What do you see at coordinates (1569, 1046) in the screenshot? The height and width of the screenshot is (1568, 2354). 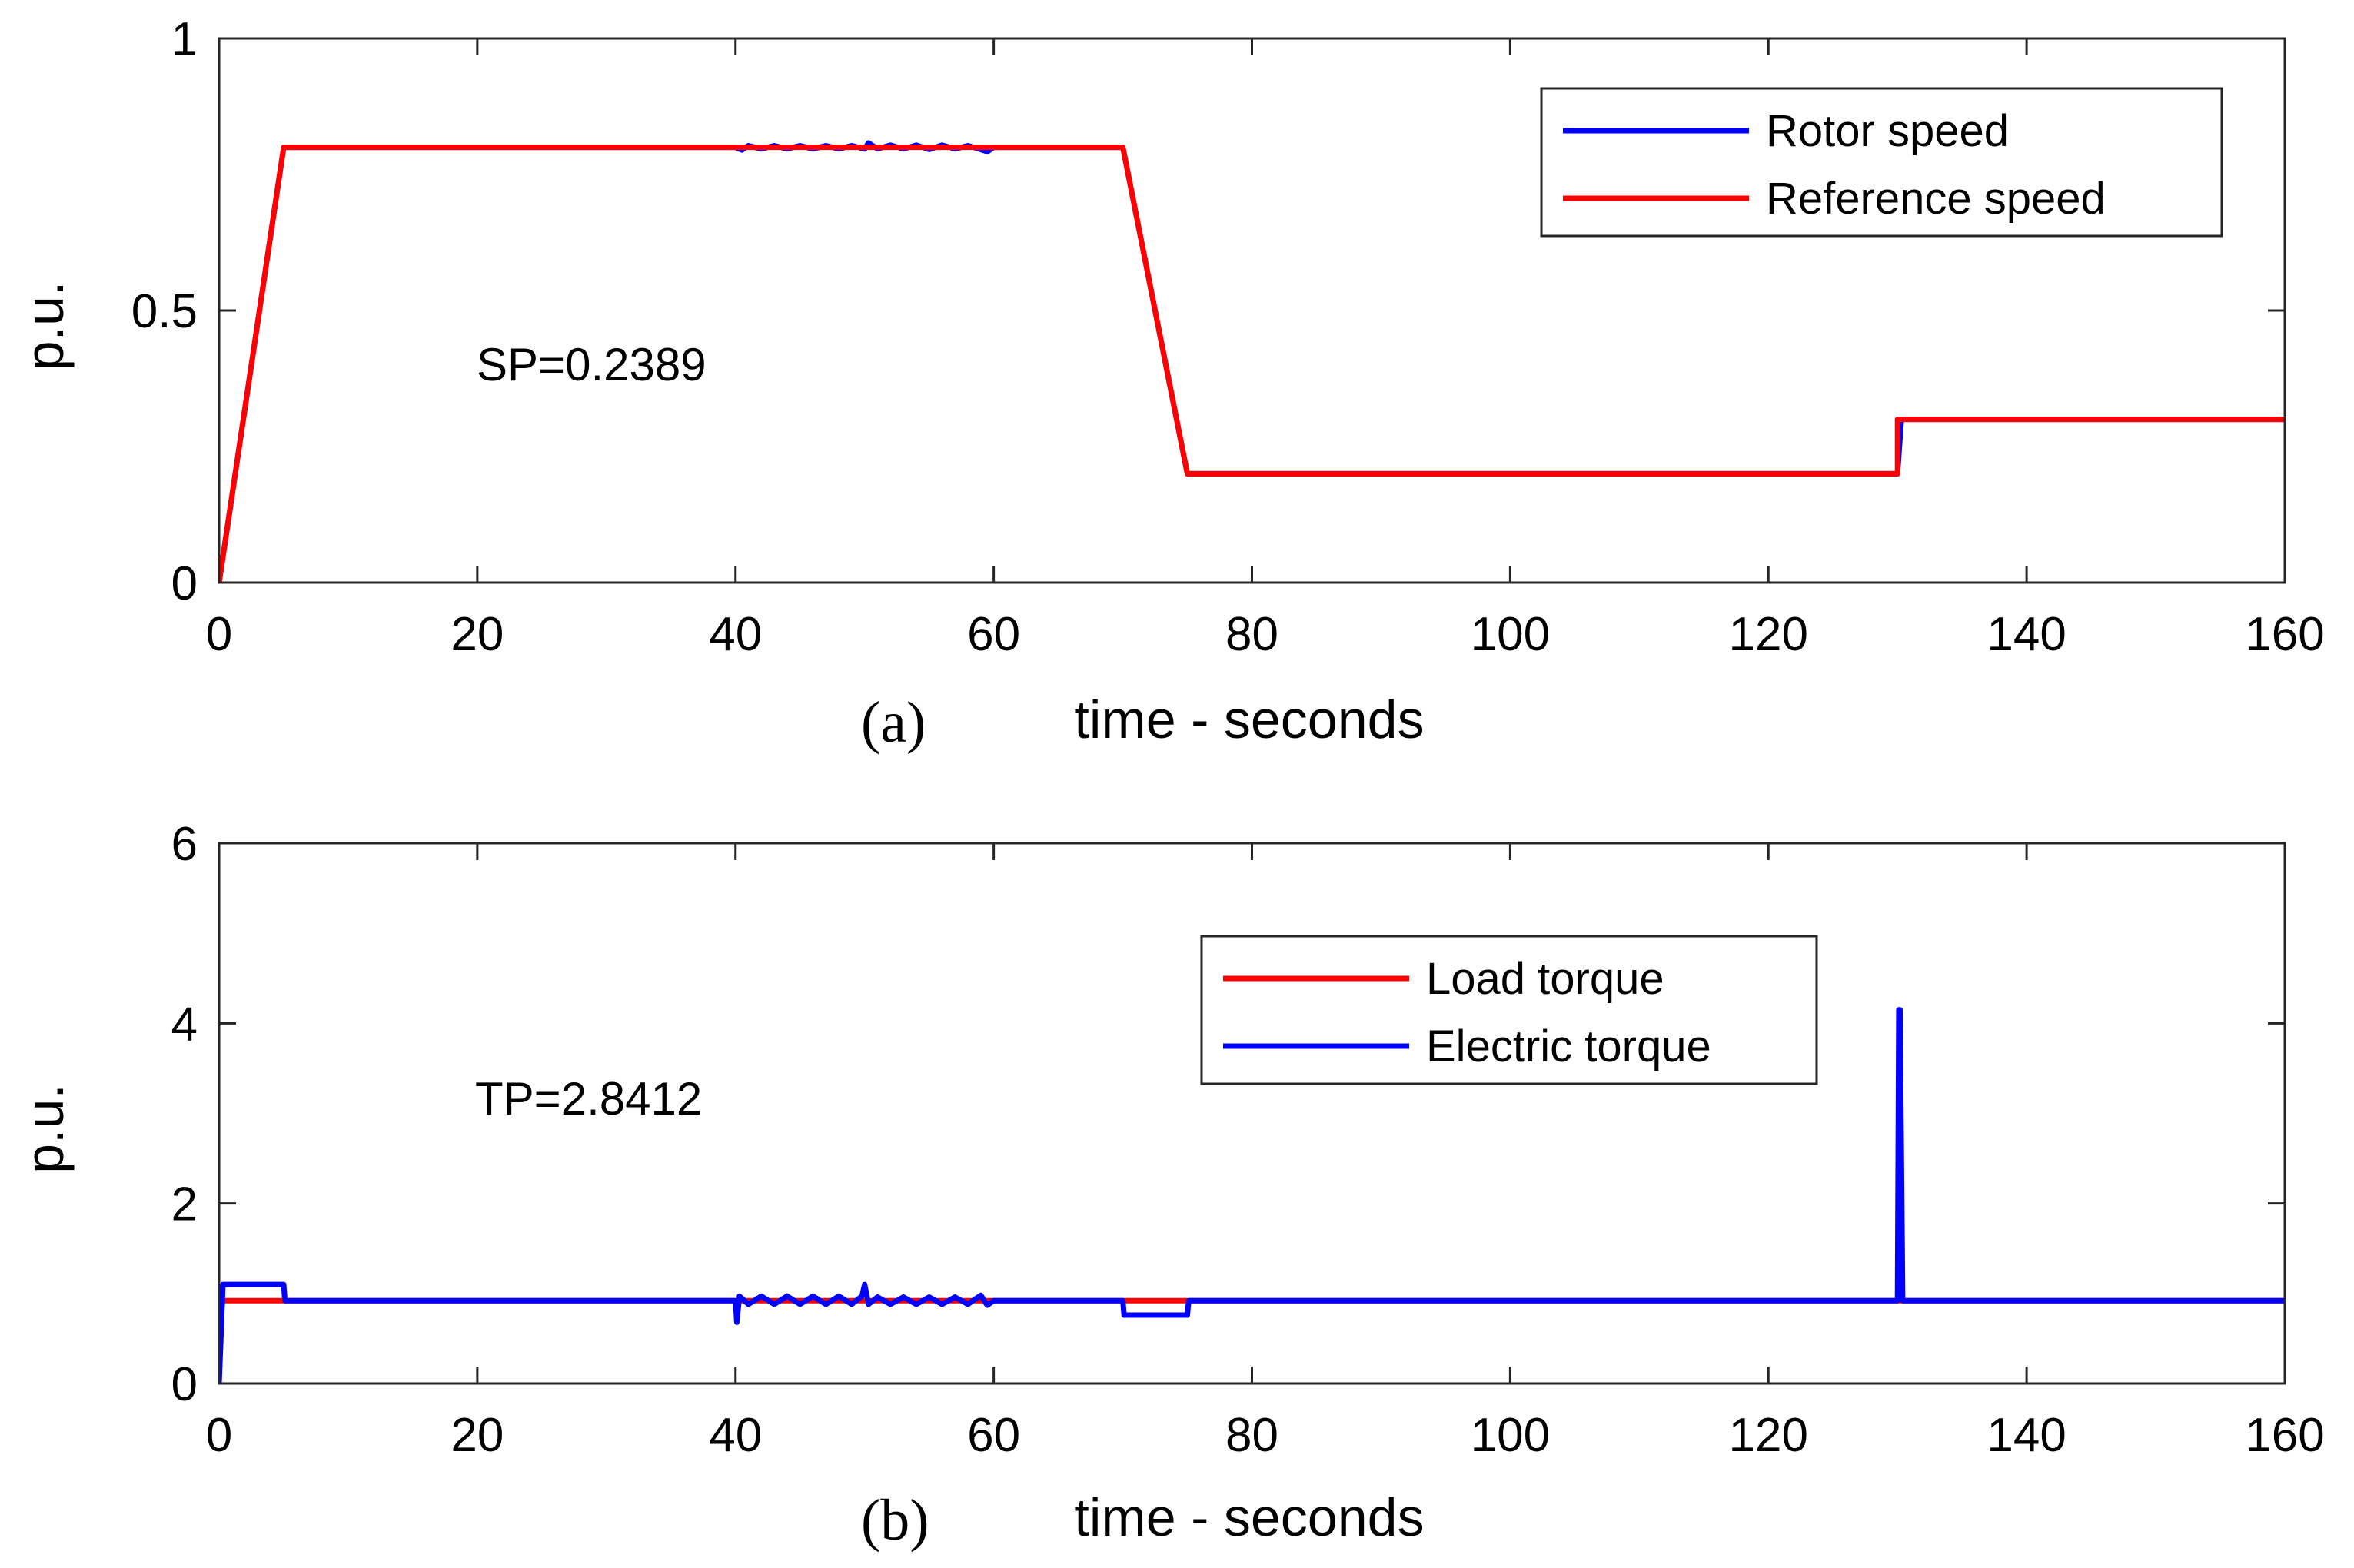 I see `legend-entry: Electric torque` at bounding box center [1569, 1046].